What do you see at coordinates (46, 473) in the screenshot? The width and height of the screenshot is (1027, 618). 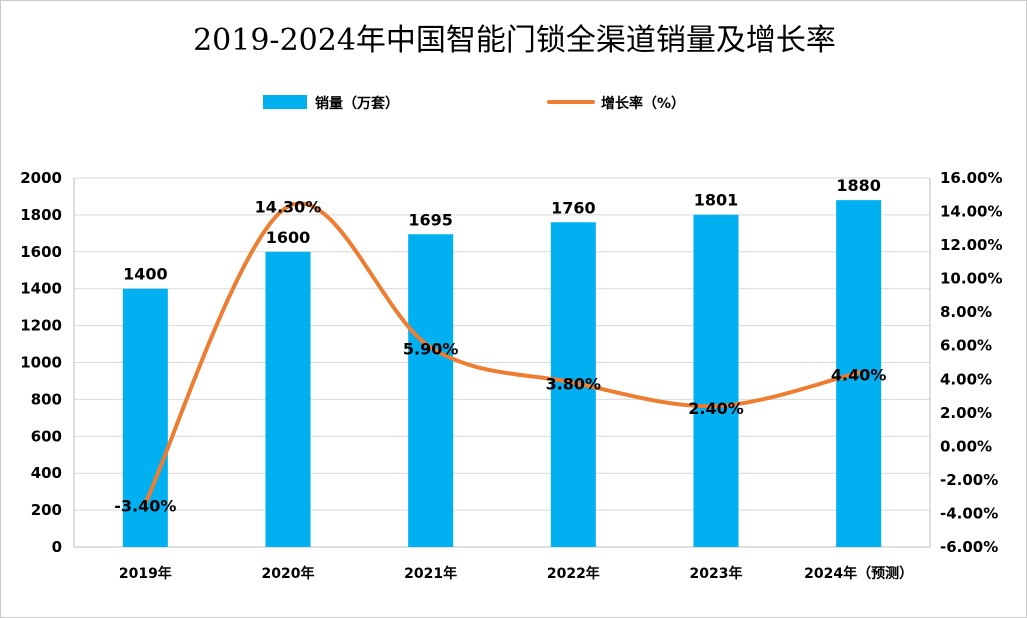 I see `y-left-tick-label: 400` at bounding box center [46, 473].